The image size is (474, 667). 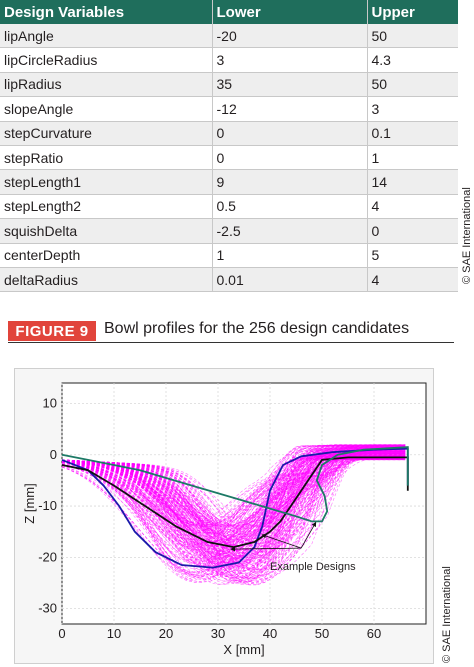 What do you see at coordinates (290, 182) in the screenshot?
I see `lower-value: 9` at bounding box center [290, 182].